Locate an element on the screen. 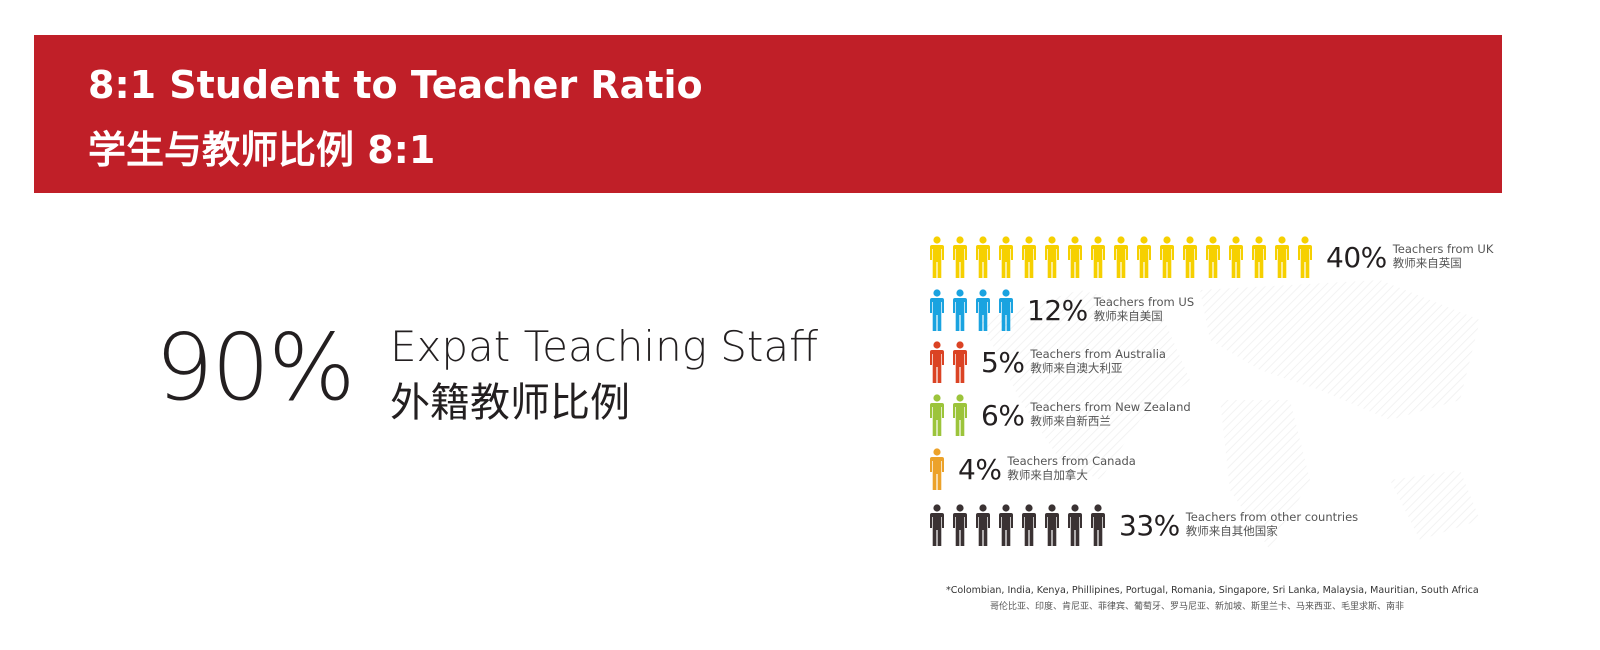 The image size is (1600, 650). pictograph-row: 40% Teachers from UK 教师来自英国 is located at coordinates (1210, 257).